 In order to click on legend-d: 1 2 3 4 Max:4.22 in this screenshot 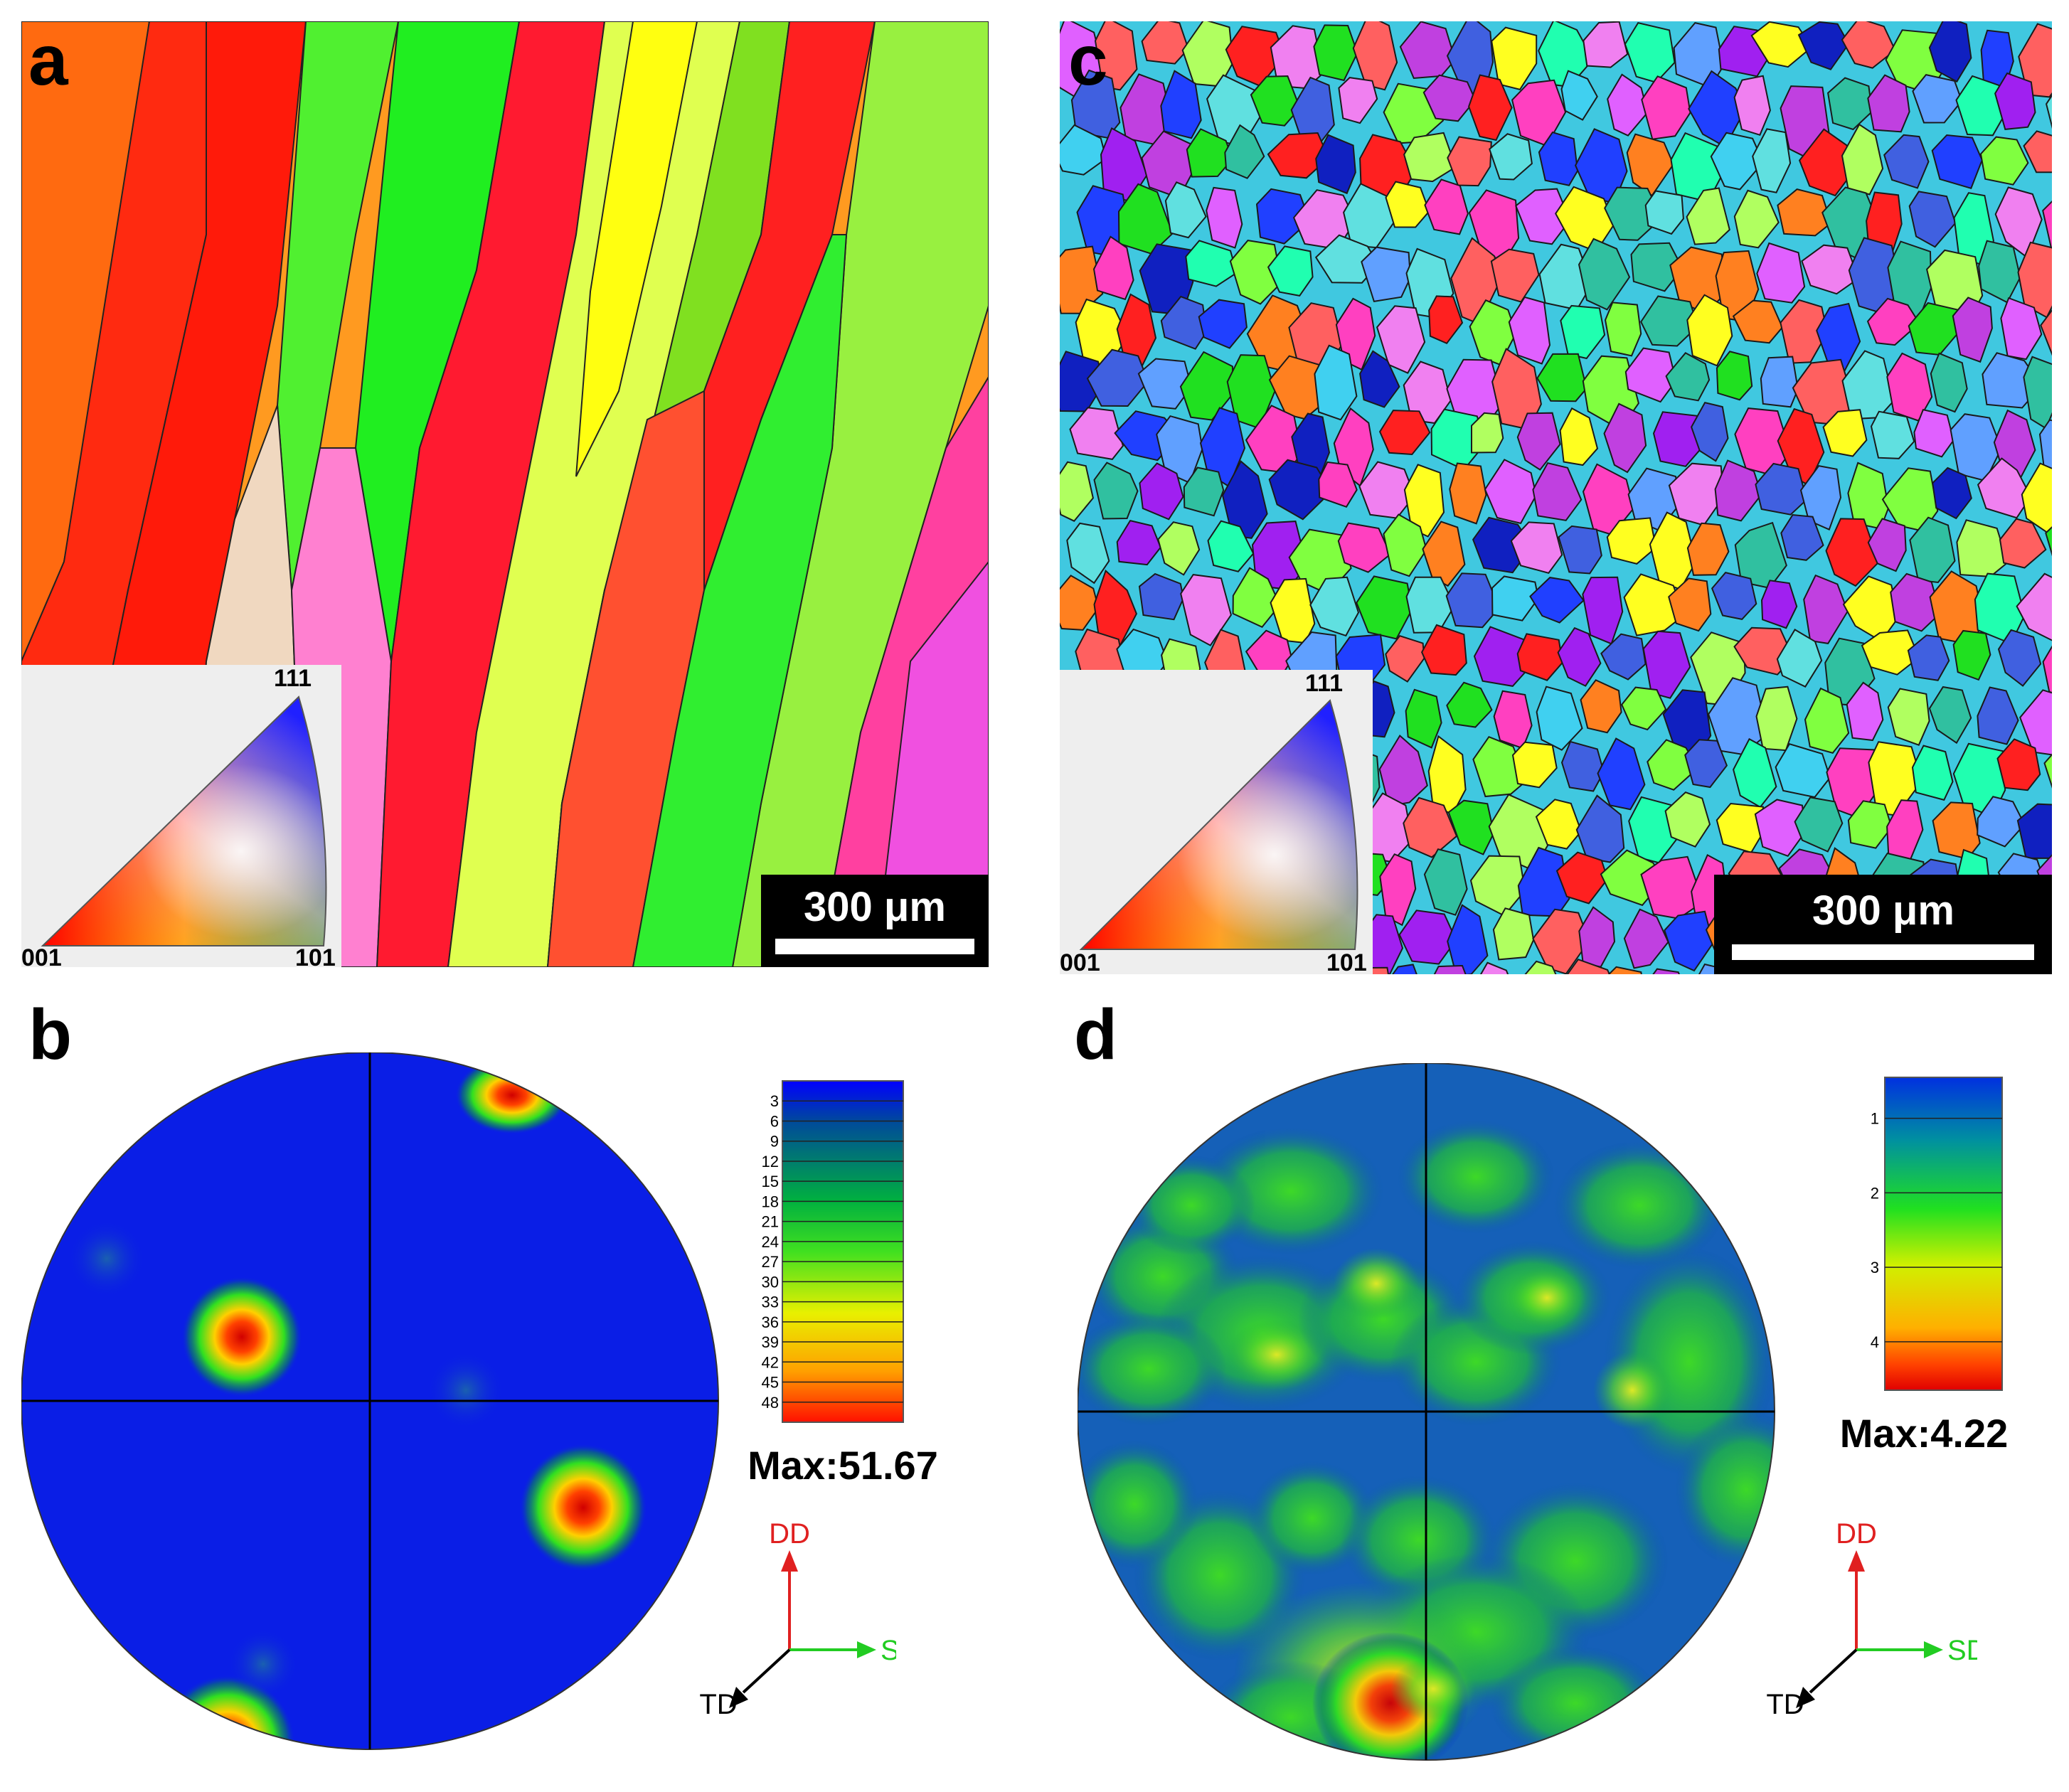, I will do `click(1924, 1266)`.